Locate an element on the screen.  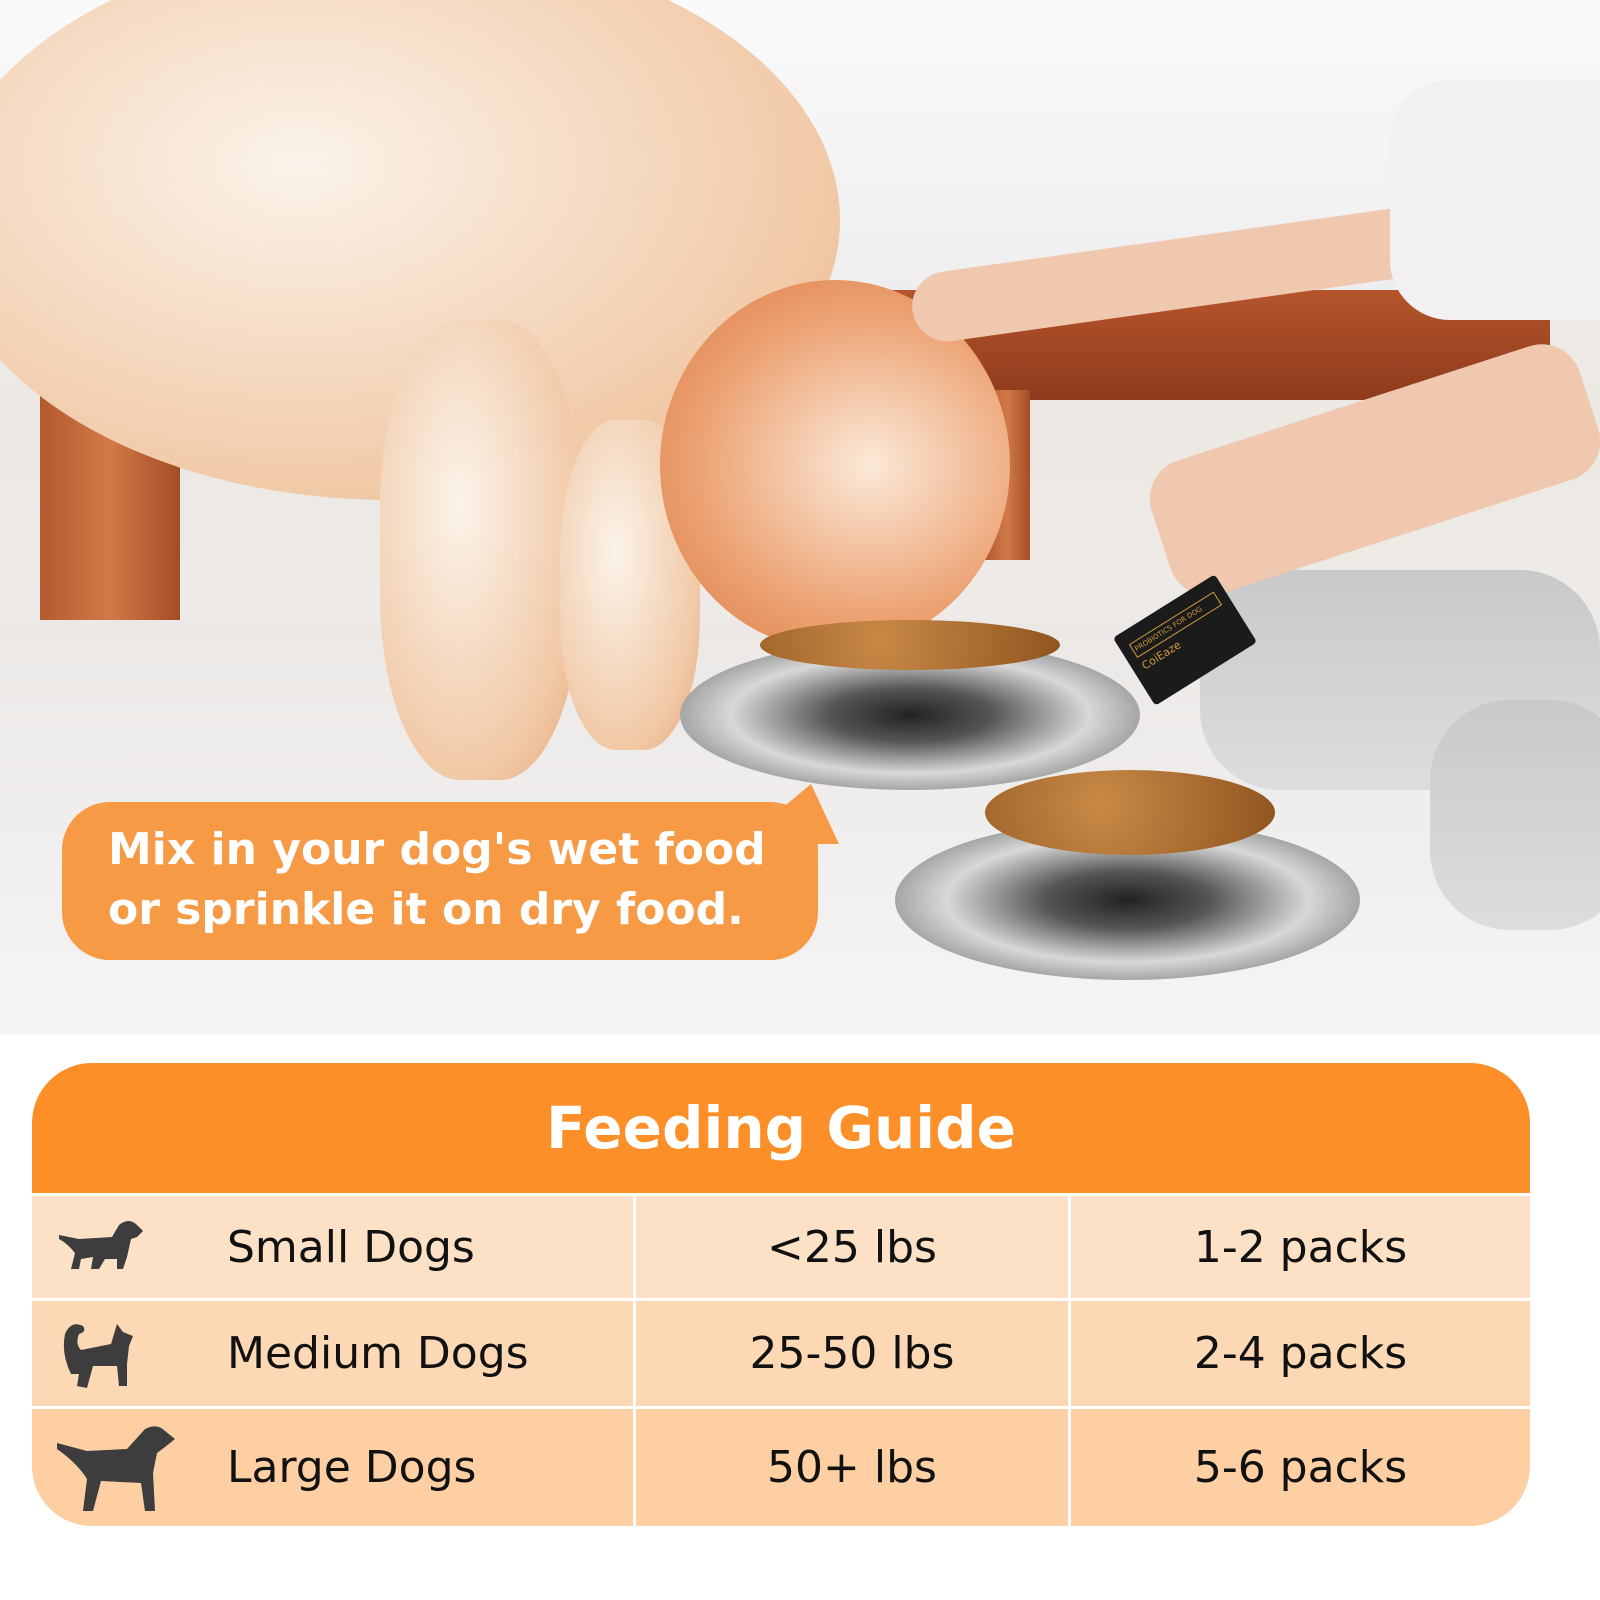
dog-size-label: Medium Dogs is located at coordinates (378, 1353).